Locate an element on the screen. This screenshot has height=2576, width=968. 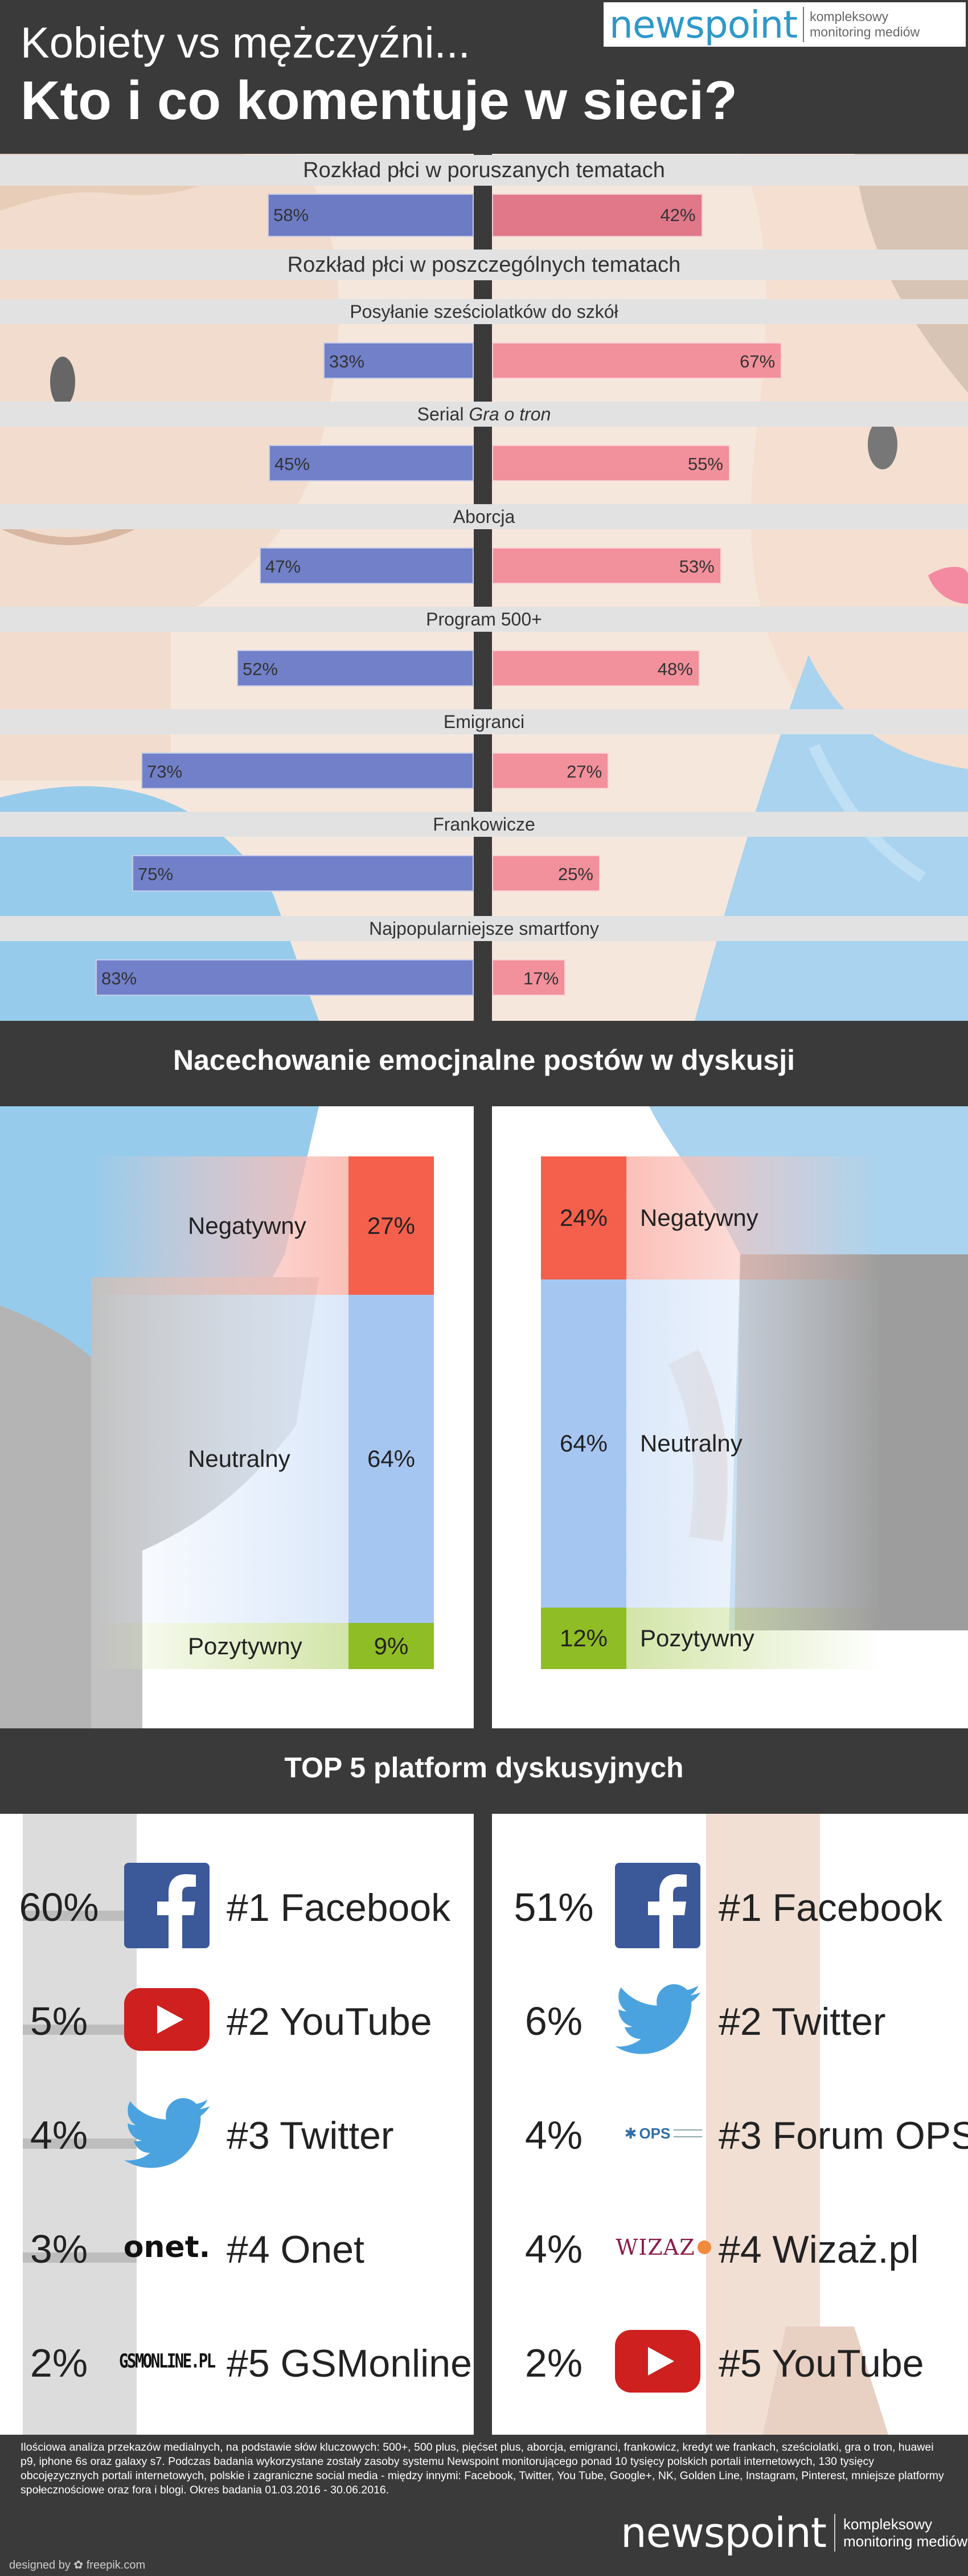
gsmonline-logo-text: GSMONLINE.PL is located at coordinates (167, 2361).